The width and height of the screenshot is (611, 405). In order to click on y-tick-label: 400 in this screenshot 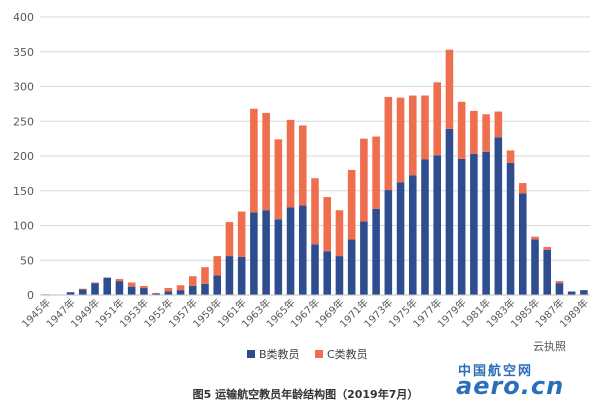, I will do `click(23, 17)`.